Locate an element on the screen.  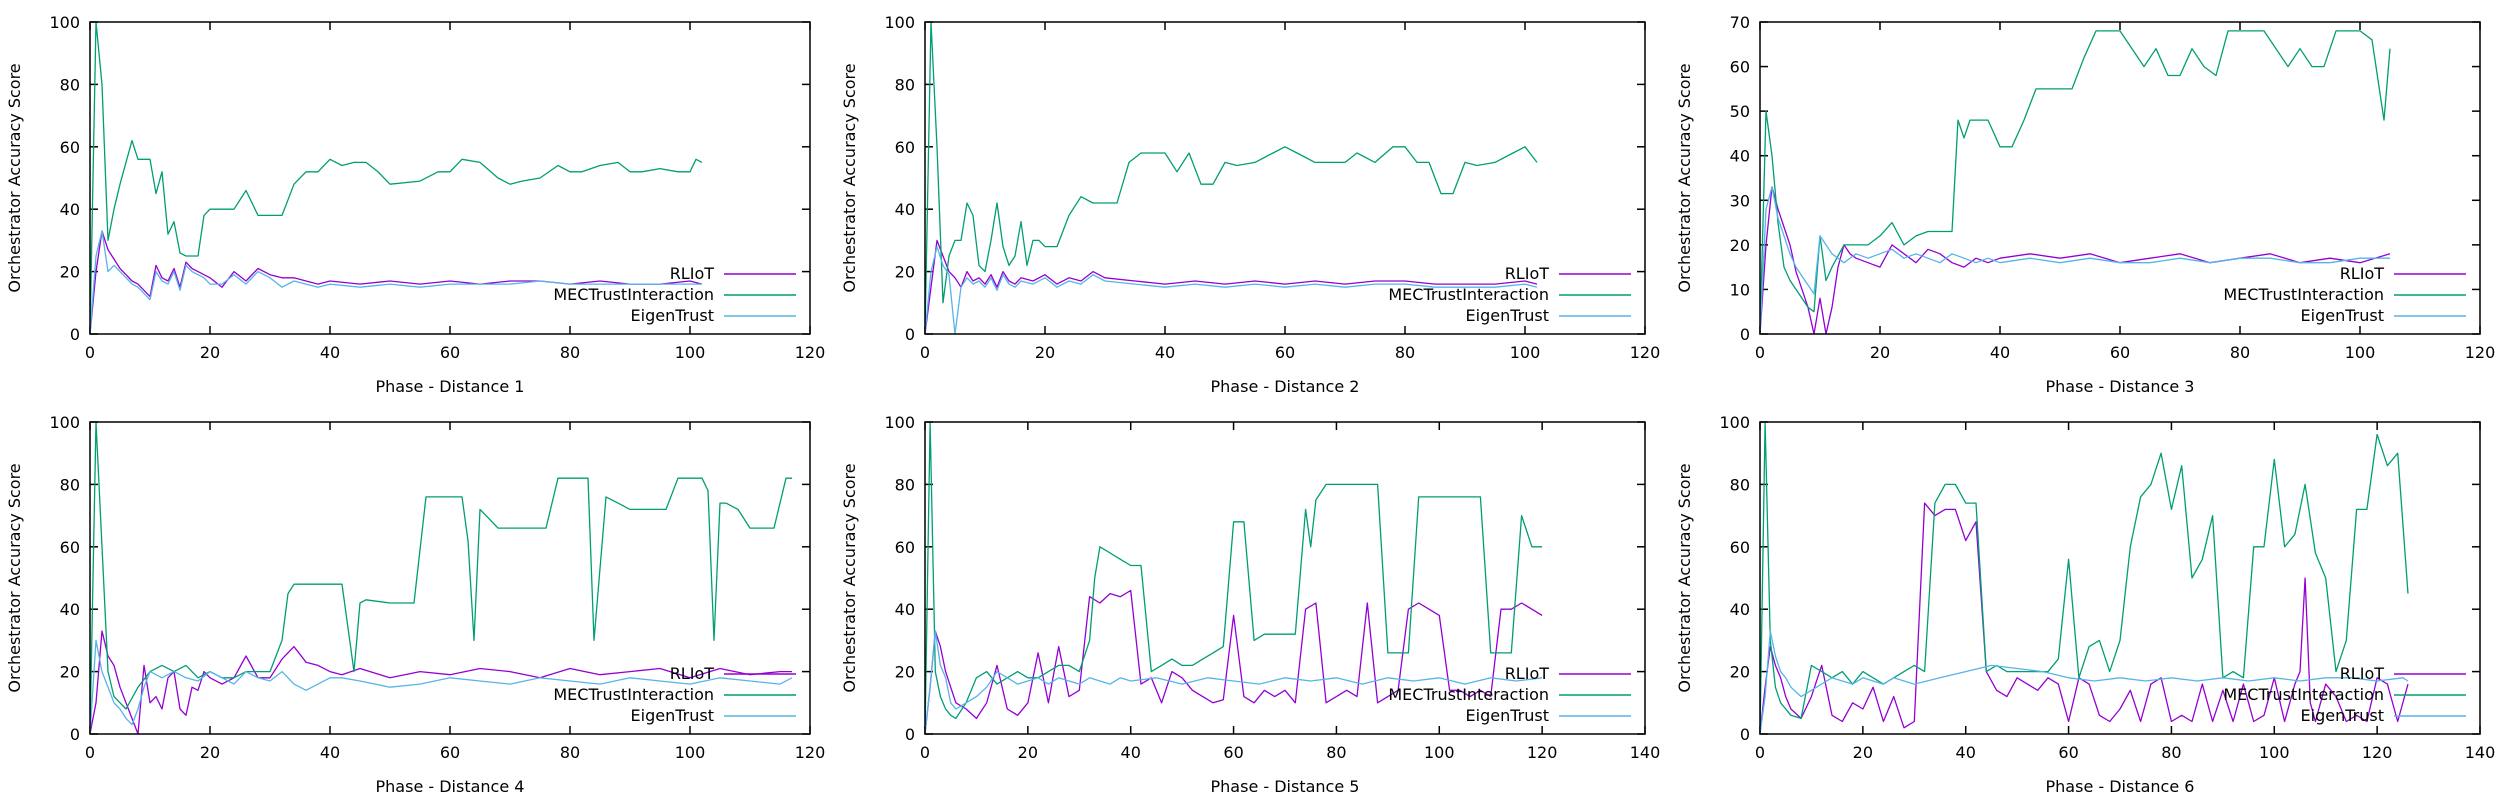
y-tick-label: 30 is located at coordinates (1740, 200).